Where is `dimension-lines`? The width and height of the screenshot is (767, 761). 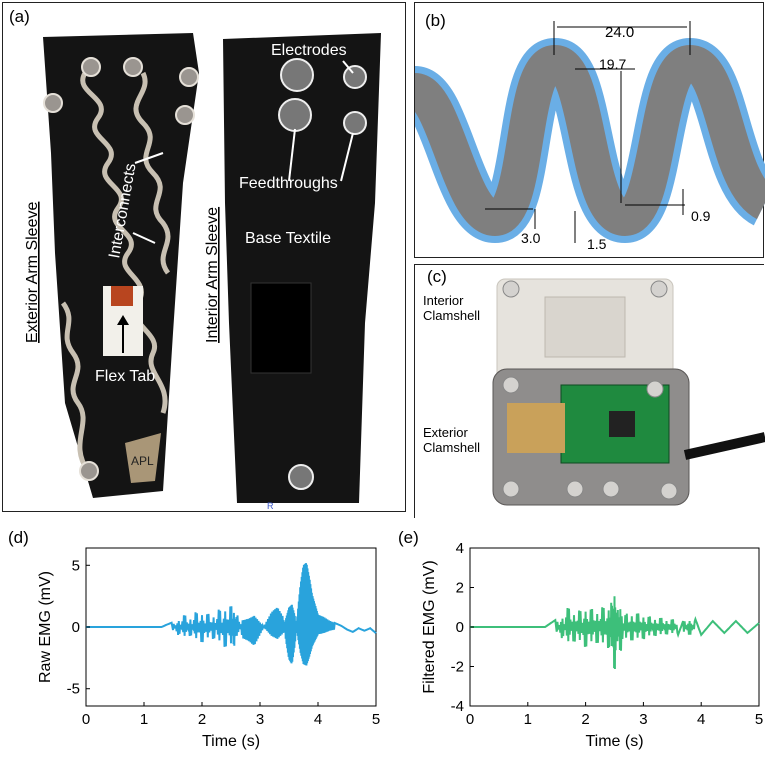 dimension-lines is located at coordinates (588, 132).